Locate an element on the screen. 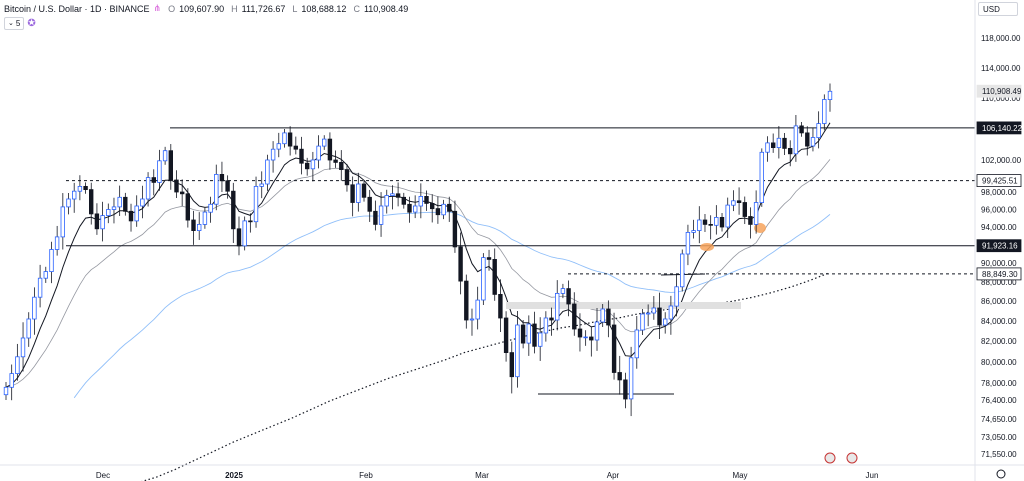  indicator-settings-icon: ✪ is located at coordinates (31, 23).